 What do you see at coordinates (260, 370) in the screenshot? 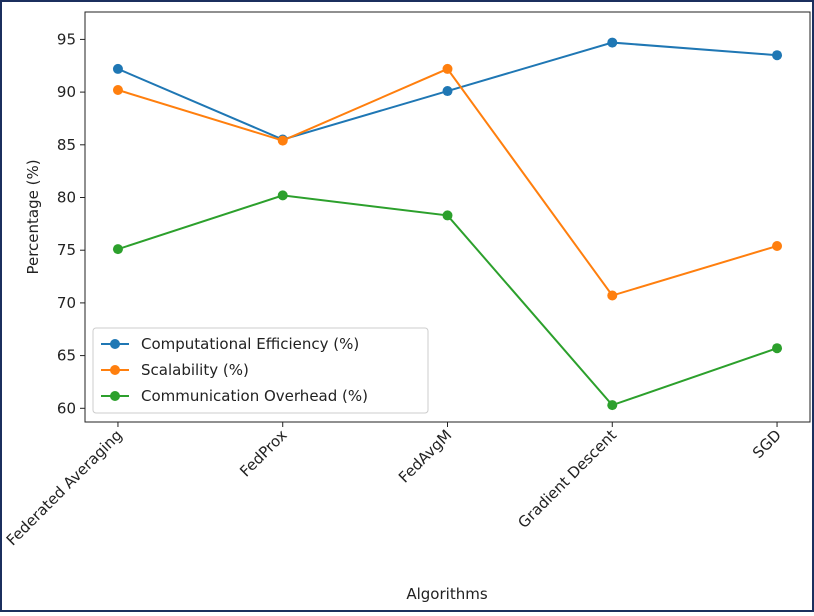
I see `legend-box` at bounding box center [260, 370].